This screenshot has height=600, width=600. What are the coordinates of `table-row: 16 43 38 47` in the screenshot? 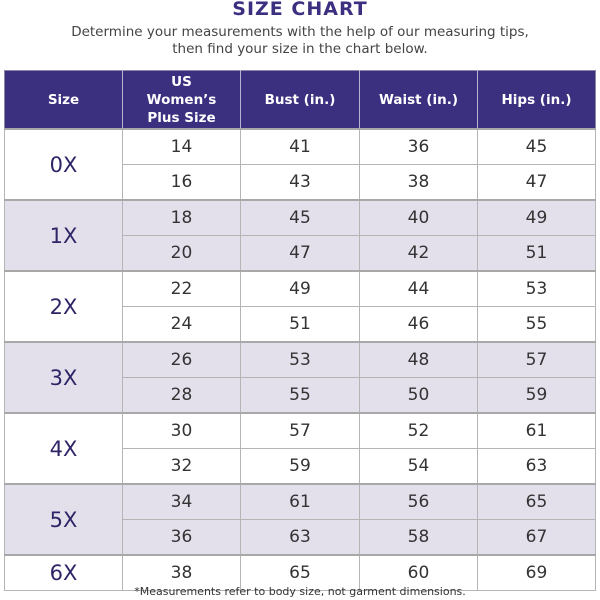 It's located at (300, 182).